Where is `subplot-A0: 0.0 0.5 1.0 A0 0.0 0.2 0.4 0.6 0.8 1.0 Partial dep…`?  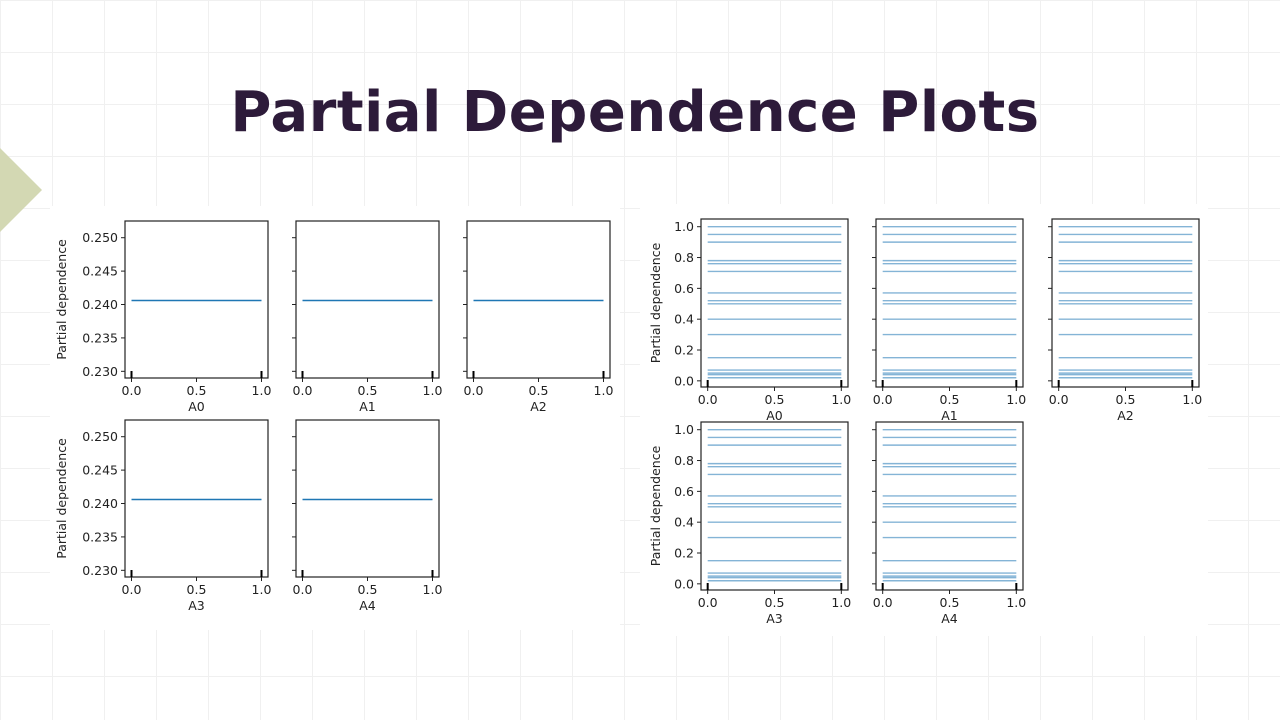
subplot-A0: 0.0 0.5 1.0 A0 0.0 0.2 0.4 0.6 0.8 1.0 Partial dep… is located at coordinates (749, 320).